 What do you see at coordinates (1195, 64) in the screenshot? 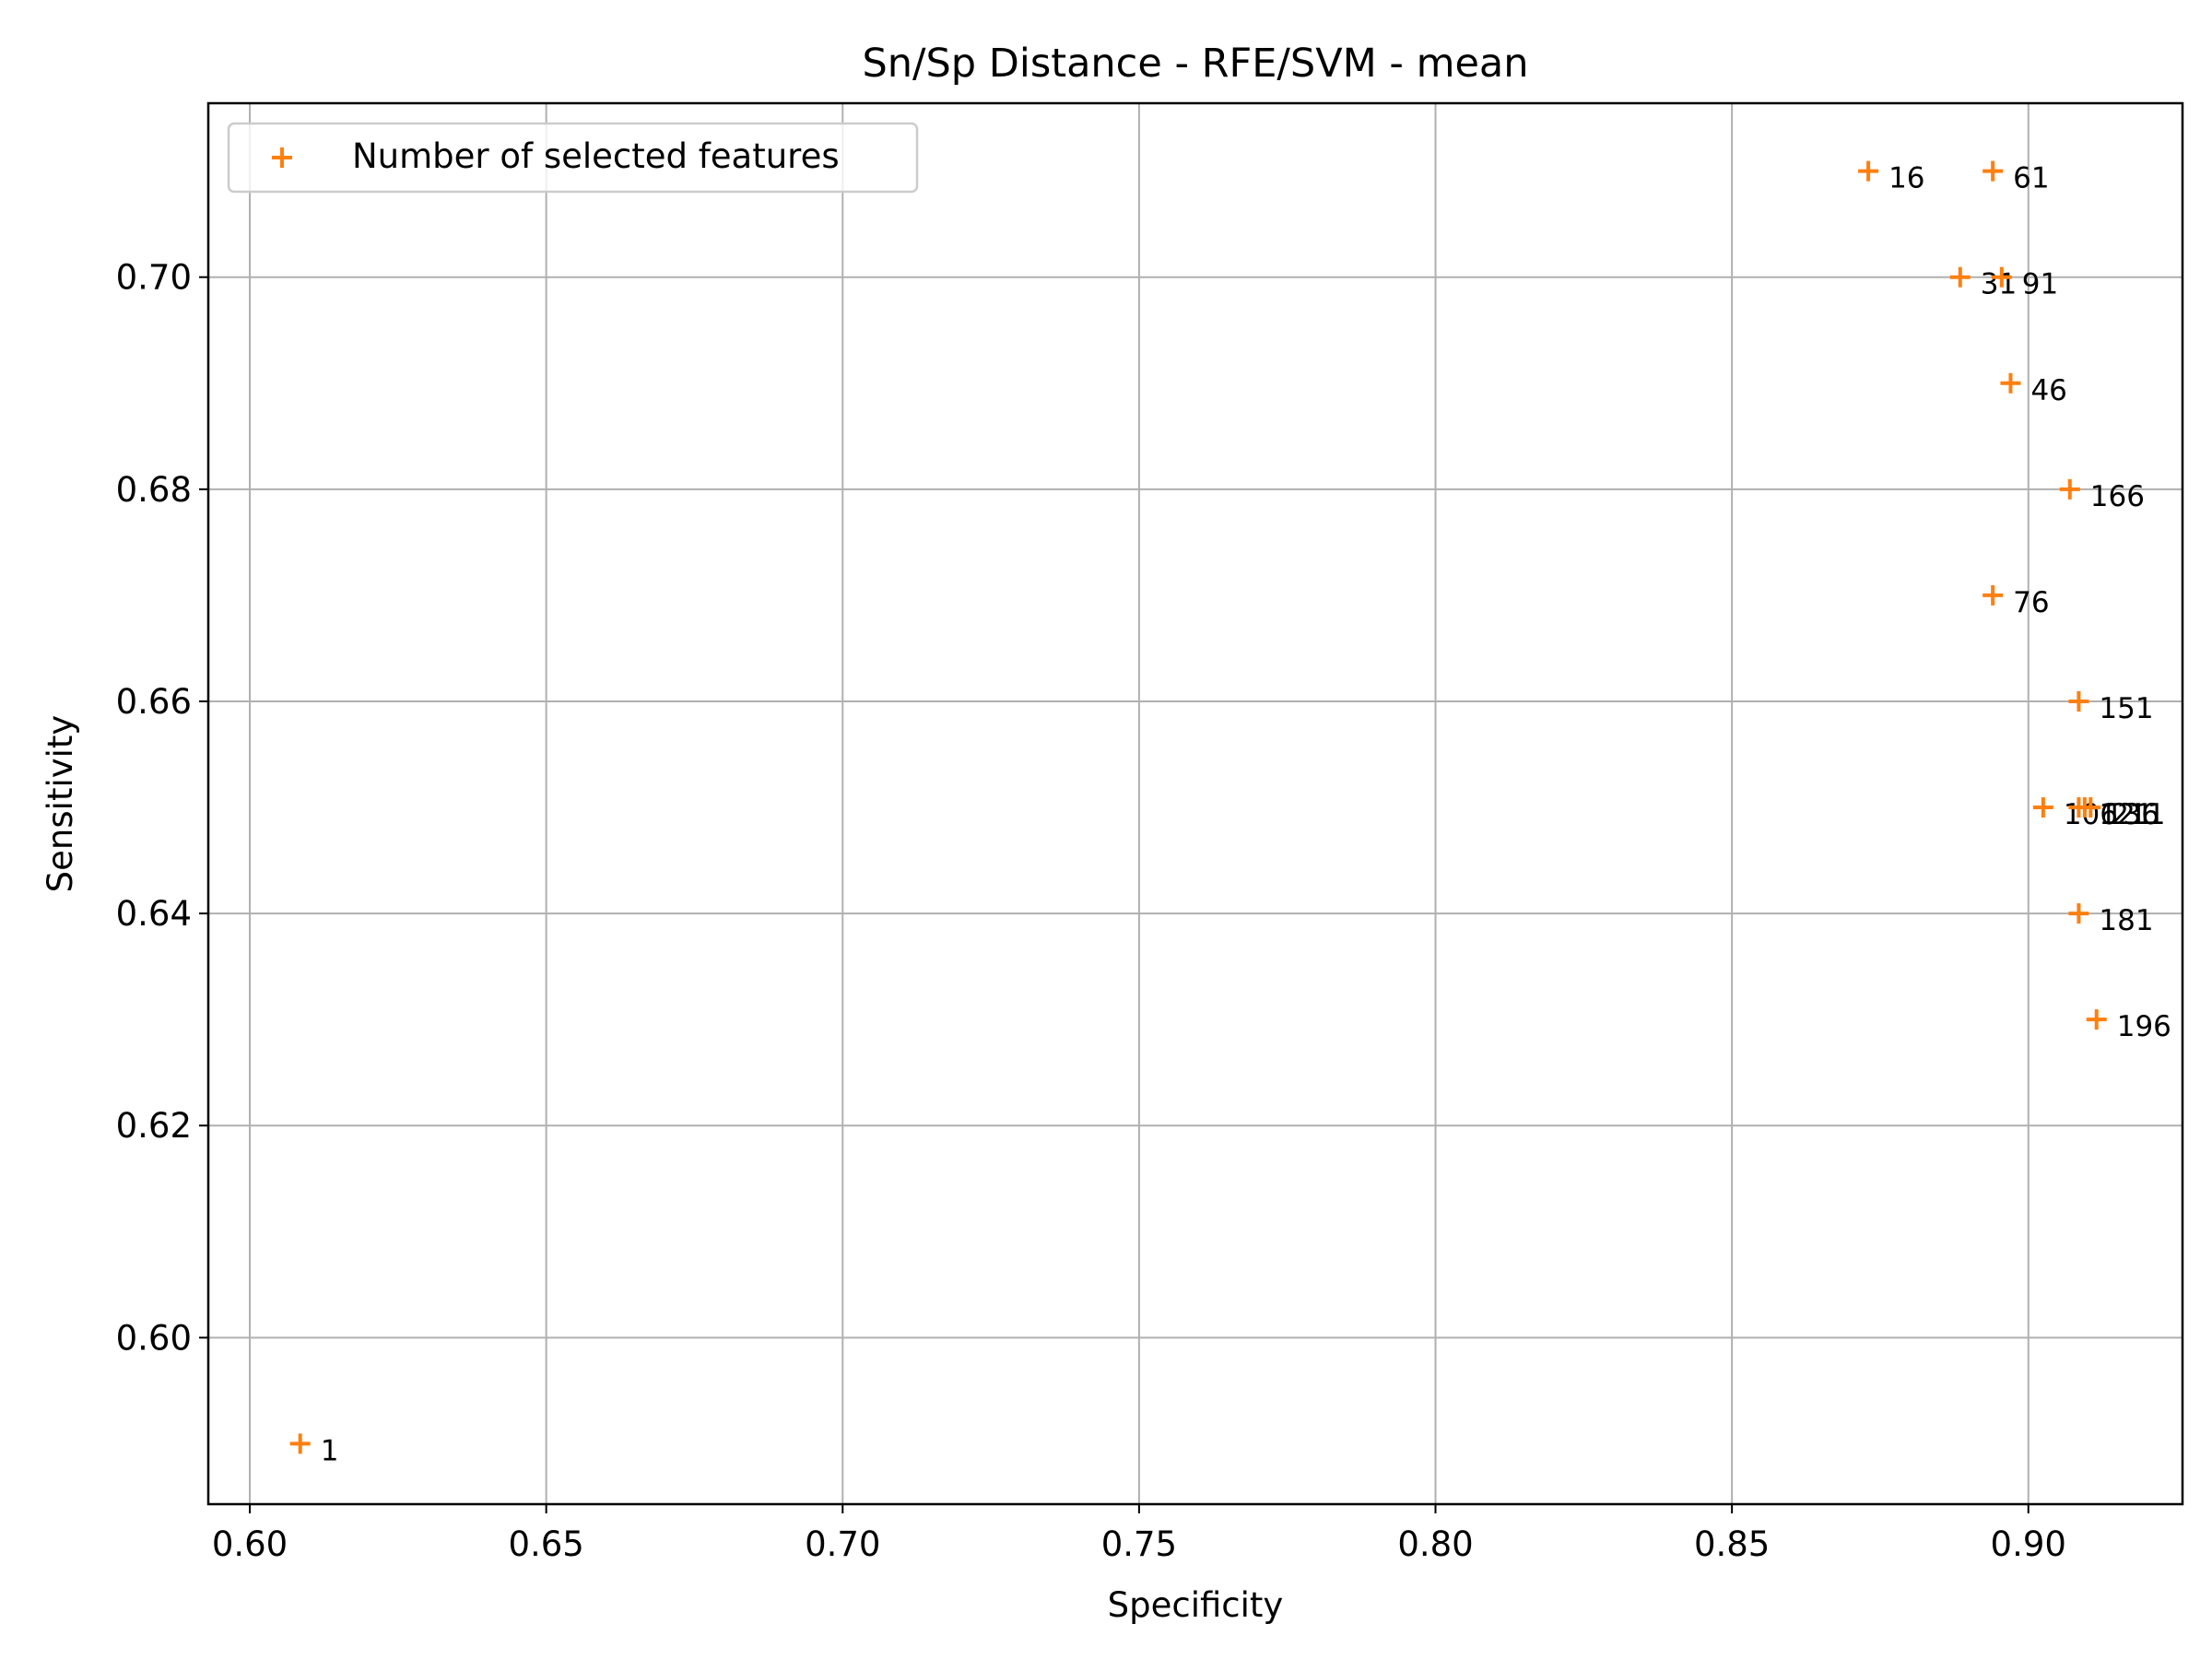
I see `chart-title: Sn/Sp Distance - RFE/SVM - mean` at bounding box center [1195, 64].